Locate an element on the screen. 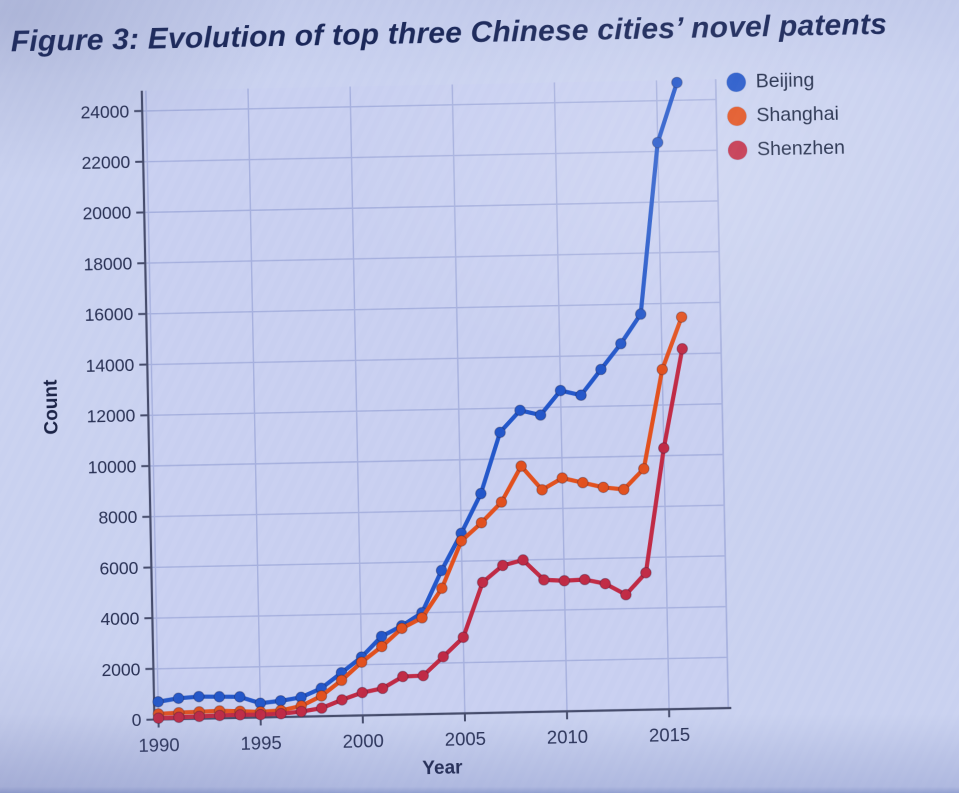 The image size is (959, 793). x-axis-title: Year is located at coordinates (442, 768).